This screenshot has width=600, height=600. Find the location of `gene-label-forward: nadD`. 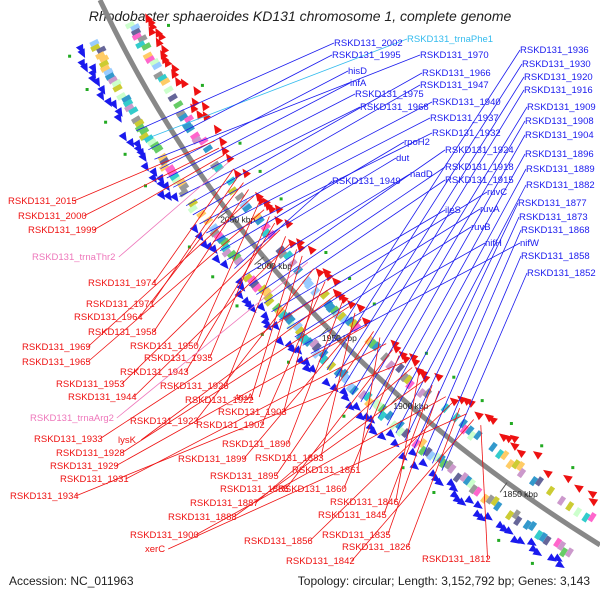

gene-label-forward: nadD is located at coordinates (421, 174).